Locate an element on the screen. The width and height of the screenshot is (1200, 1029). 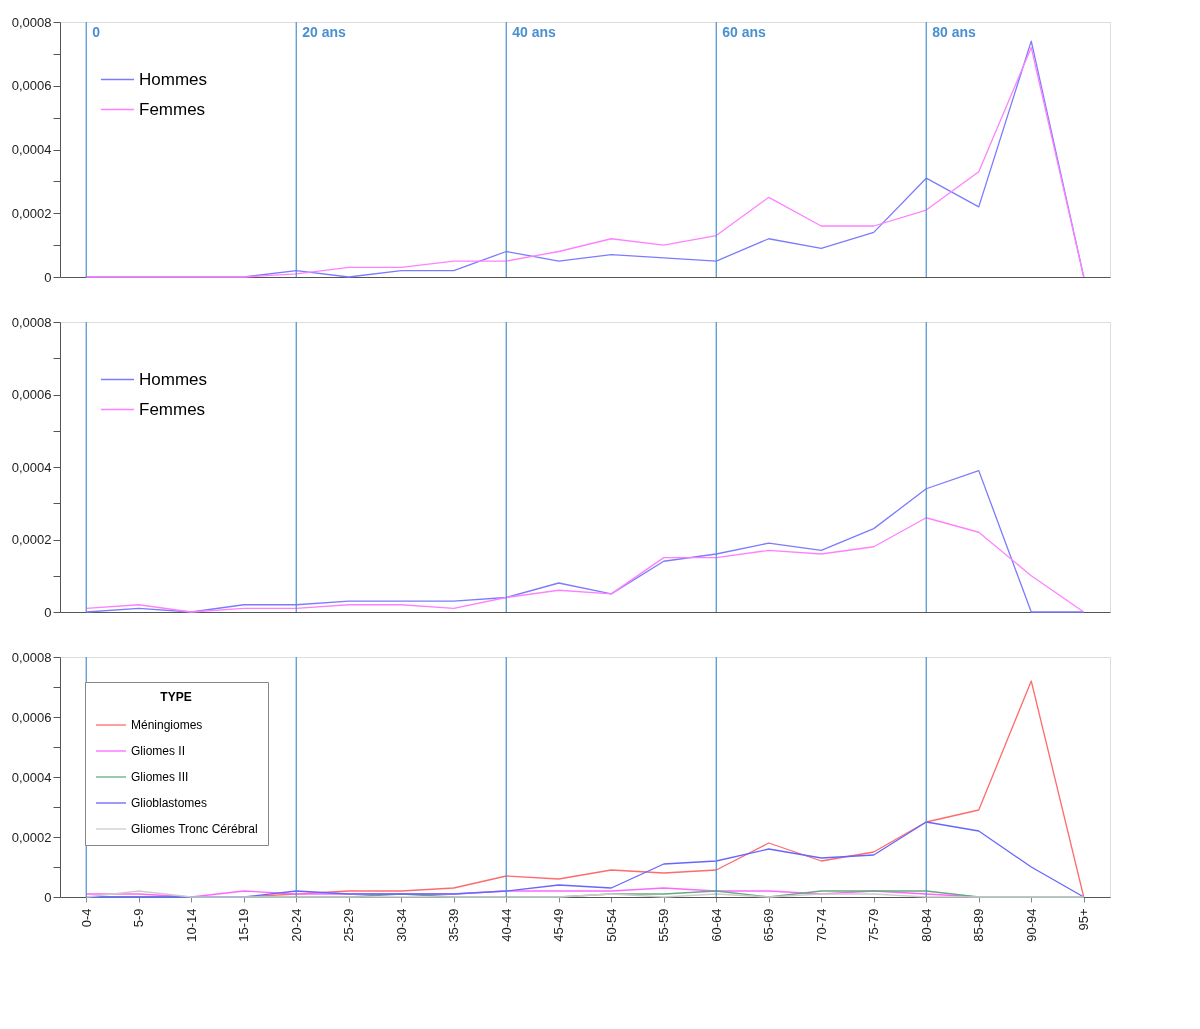
x-tick-label: 45-49 is located at coordinates (559, 925).